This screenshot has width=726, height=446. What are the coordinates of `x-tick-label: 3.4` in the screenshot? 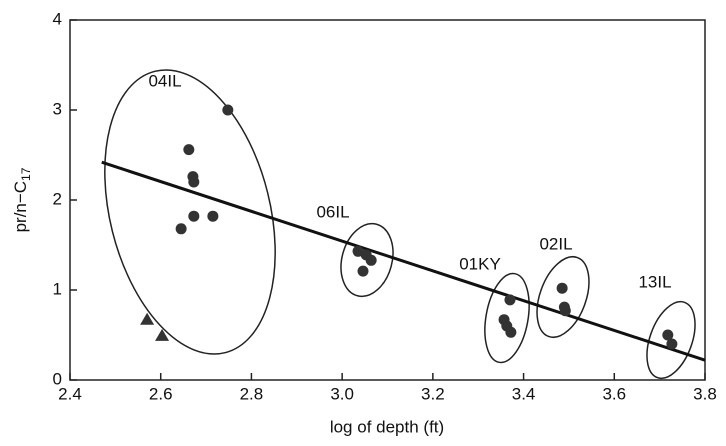 It's located at (524, 393).